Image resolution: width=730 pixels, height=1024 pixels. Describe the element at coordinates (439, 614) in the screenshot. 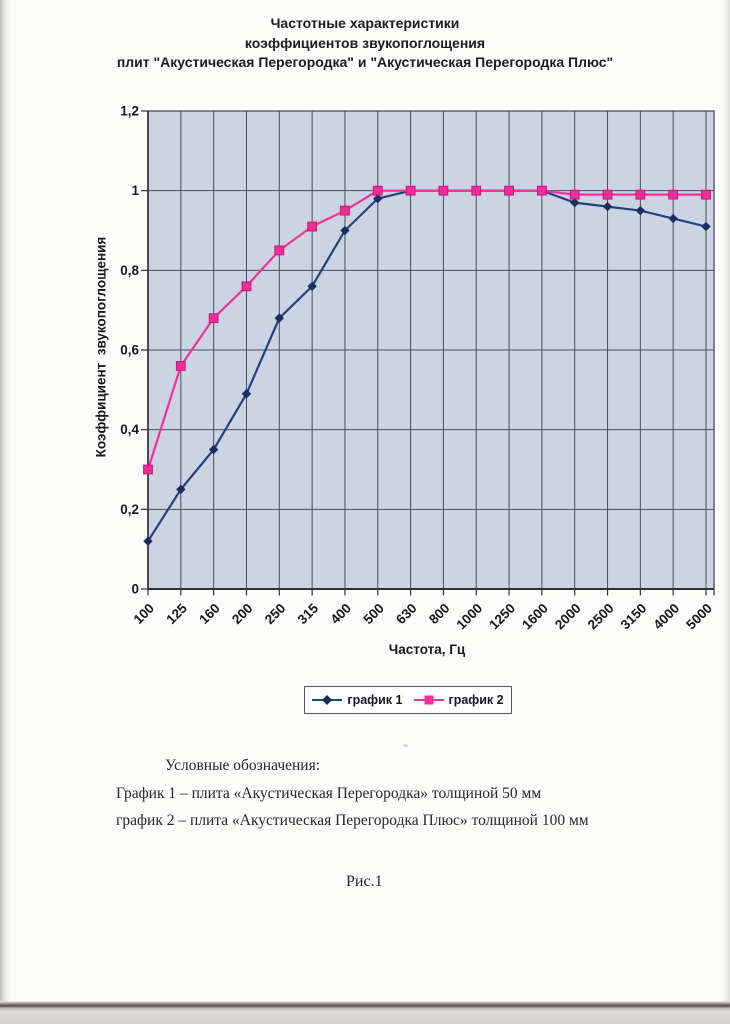

I see `svg-text: 800` at that location.